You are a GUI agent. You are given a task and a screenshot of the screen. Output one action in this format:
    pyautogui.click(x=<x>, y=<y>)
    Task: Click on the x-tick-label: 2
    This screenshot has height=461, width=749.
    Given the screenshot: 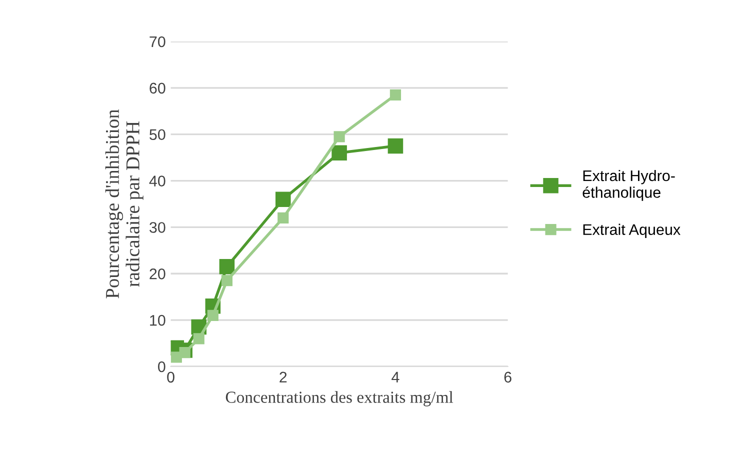 What is the action you would take?
    pyautogui.click(x=283, y=377)
    